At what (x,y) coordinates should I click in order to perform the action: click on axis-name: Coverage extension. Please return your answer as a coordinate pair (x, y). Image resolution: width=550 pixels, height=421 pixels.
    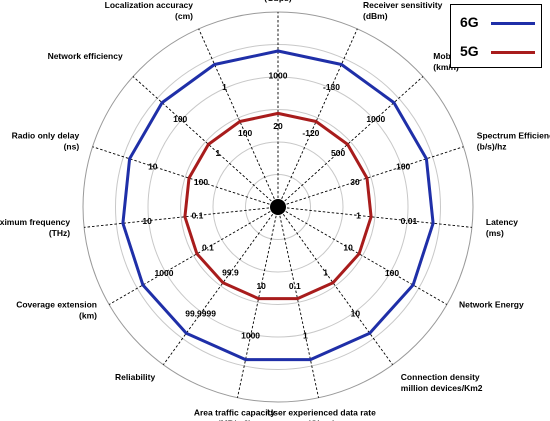
    Looking at the image, I should click on (56, 305).